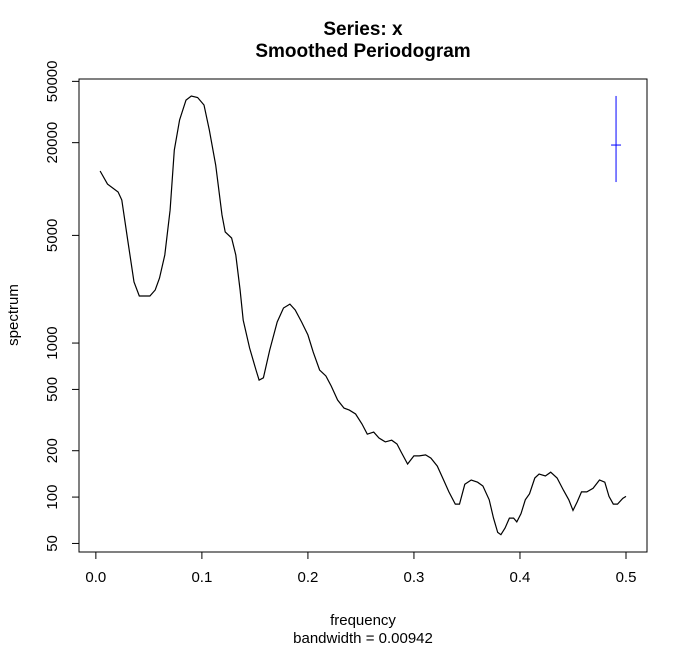 Image resolution: width=688 pixels, height=651 pixels. What do you see at coordinates (362, 51) in the screenshot?
I see `chart-subtitle: Smoothed Periodogram` at bounding box center [362, 51].